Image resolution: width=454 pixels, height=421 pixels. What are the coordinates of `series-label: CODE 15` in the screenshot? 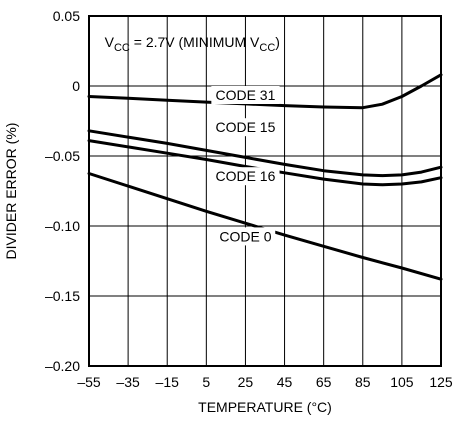 It's located at (245, 127).